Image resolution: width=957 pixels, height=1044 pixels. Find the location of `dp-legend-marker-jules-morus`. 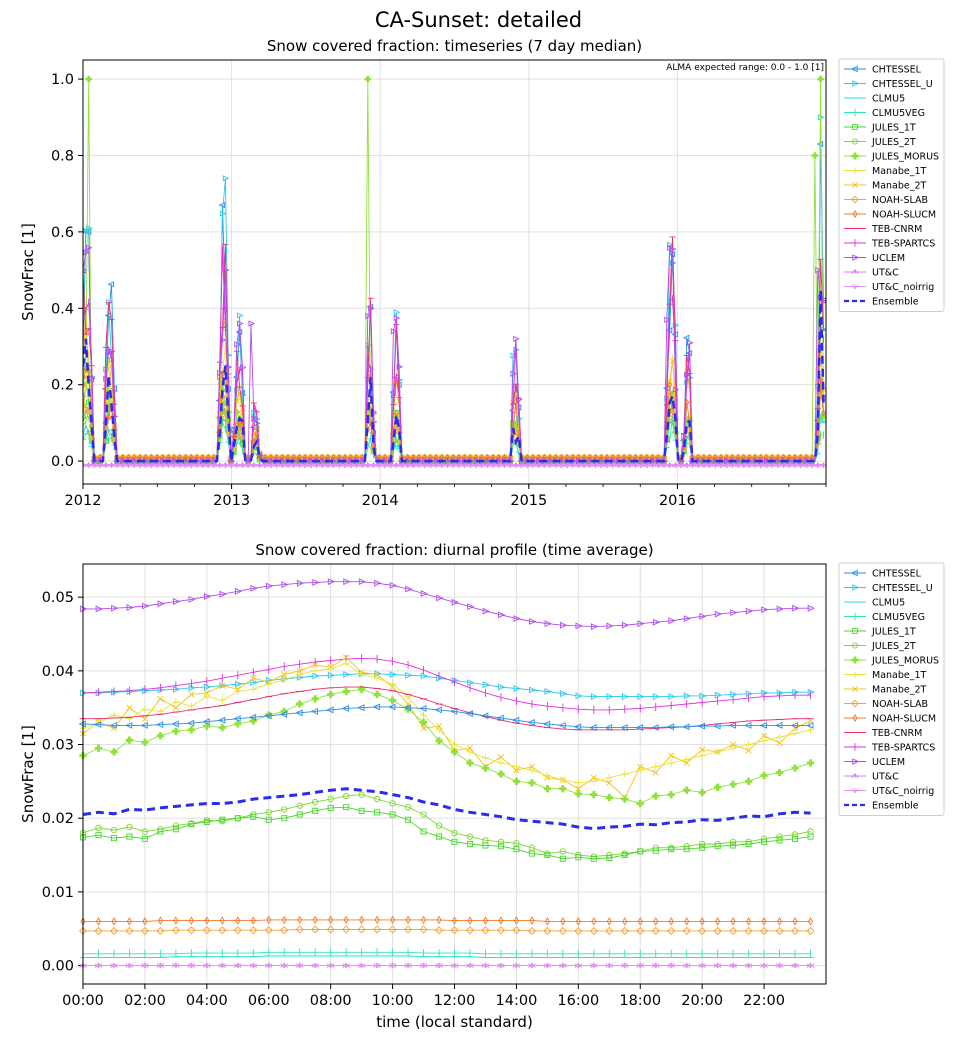

dp-legend-marker-jules-morus is located at coordinates (855, 660).